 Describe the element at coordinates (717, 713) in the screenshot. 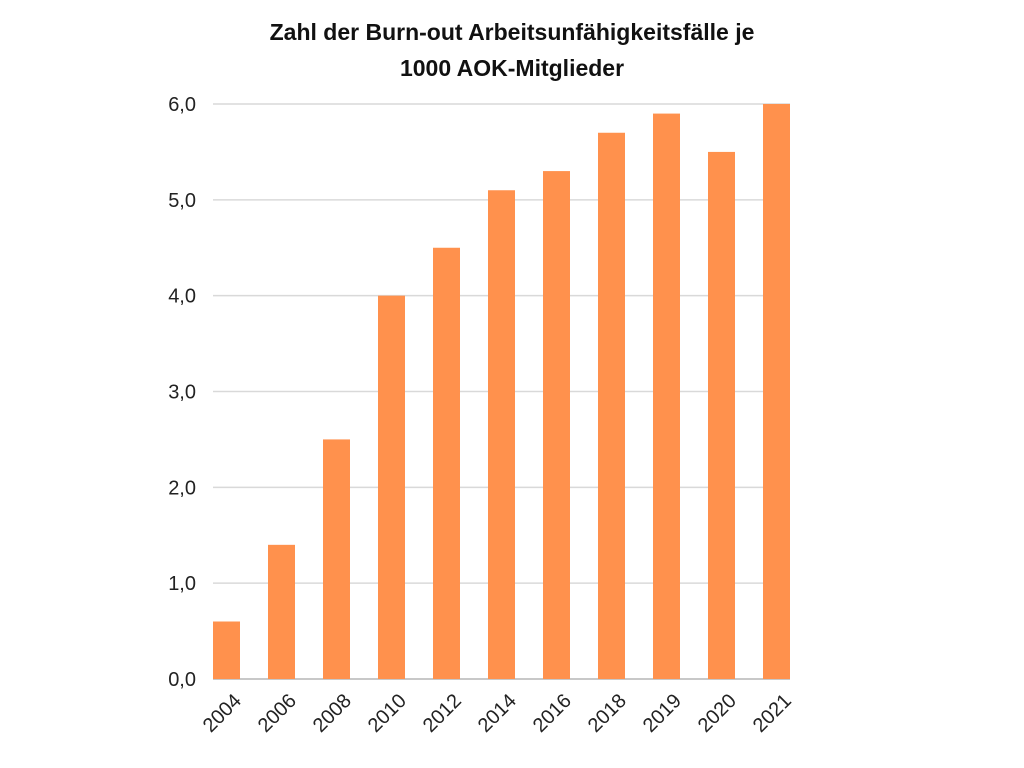

I see `x-tick-label: 2020` at that location.